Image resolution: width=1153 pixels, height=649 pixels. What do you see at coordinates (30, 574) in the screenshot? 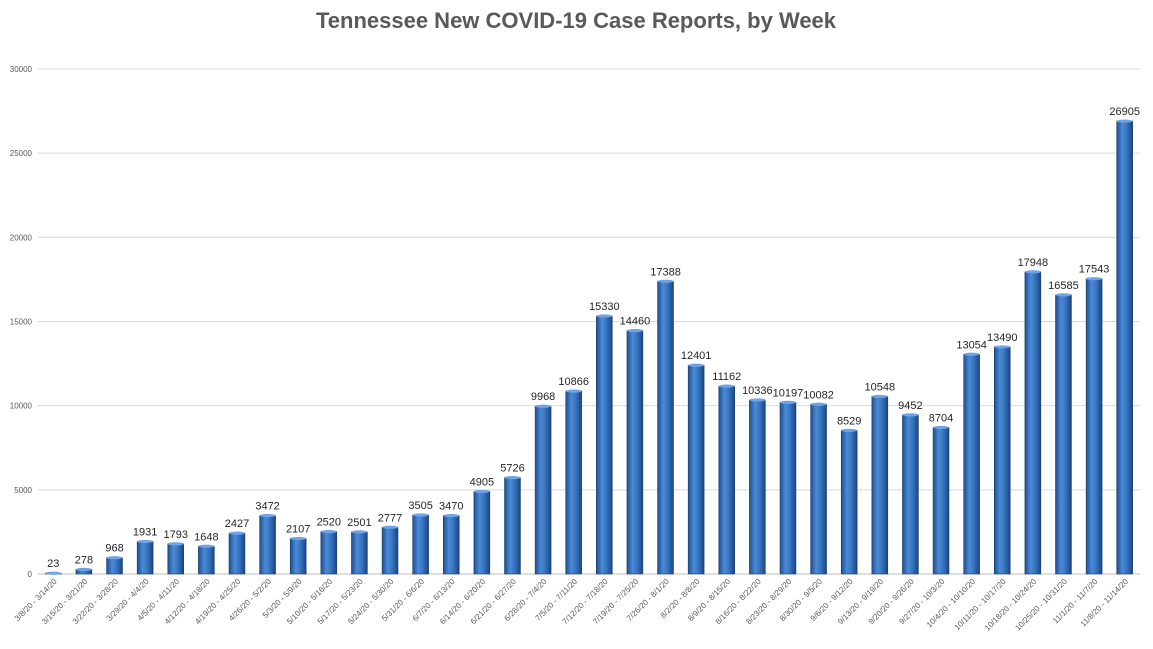
I see `y-tick-label: 0` at bounding box center [30, 574].